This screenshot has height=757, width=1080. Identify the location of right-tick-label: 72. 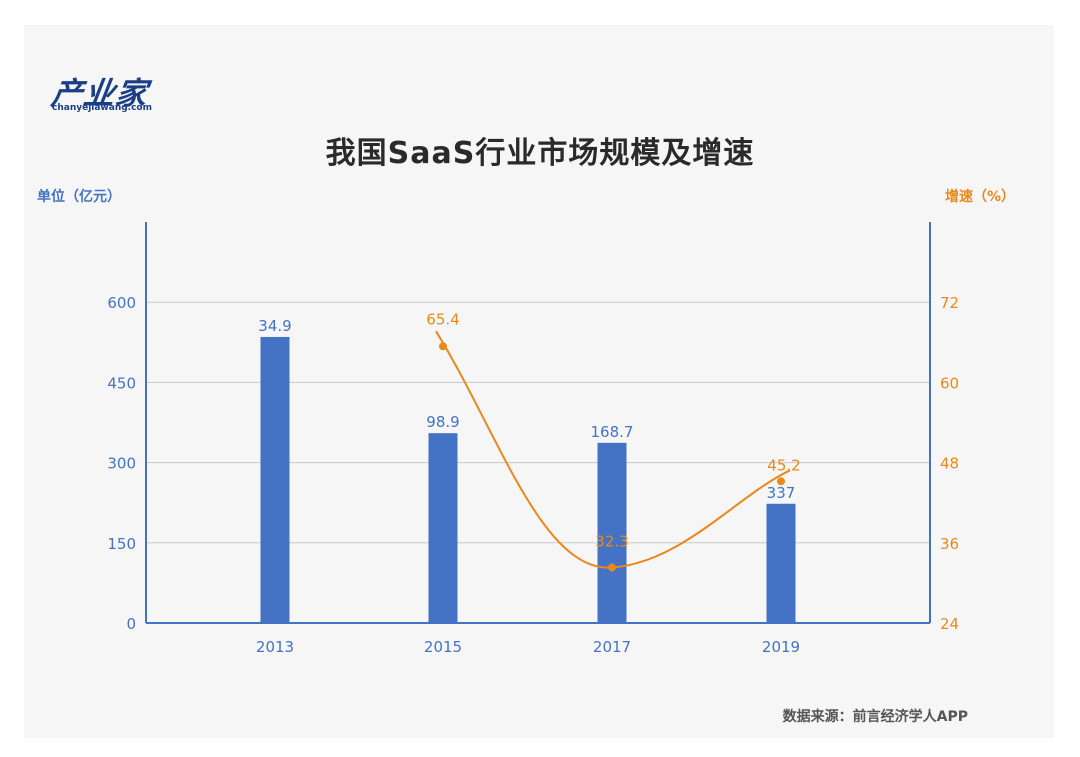
(949, 303).